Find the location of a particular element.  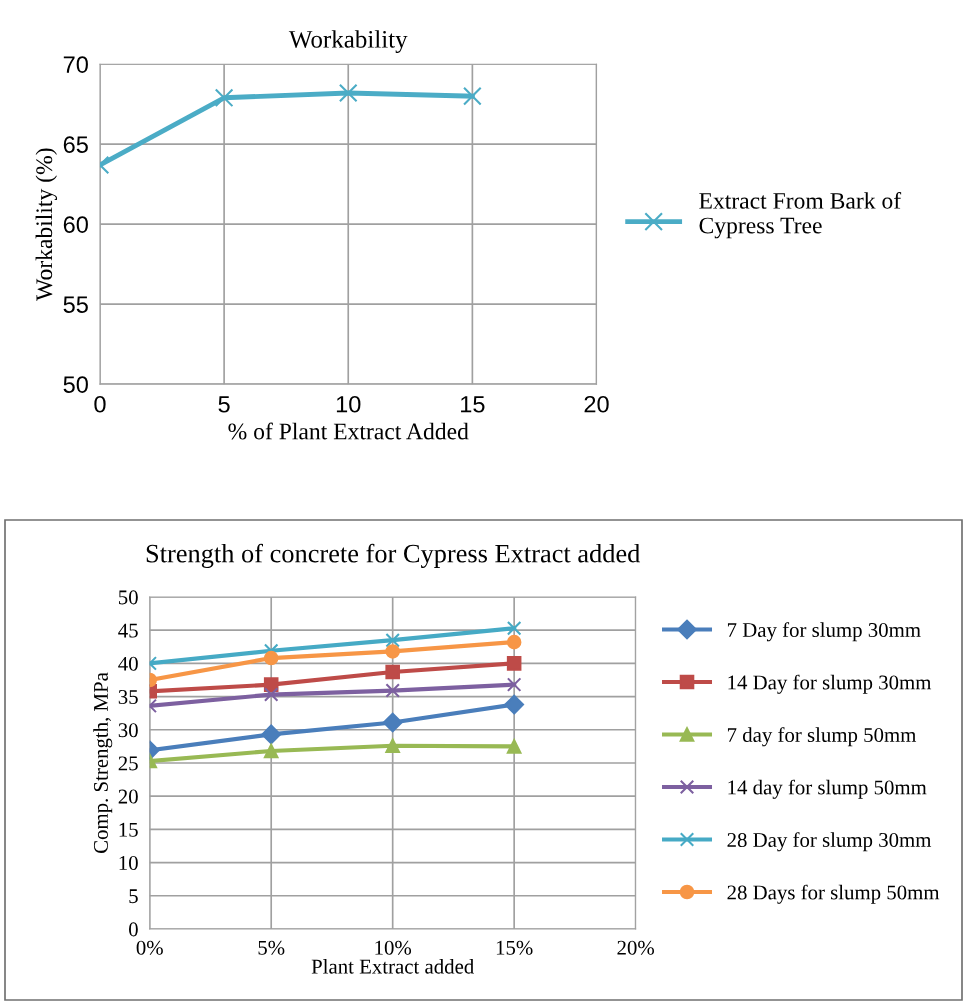

y-tick-label: 45 is located at coordinates (128, 630).